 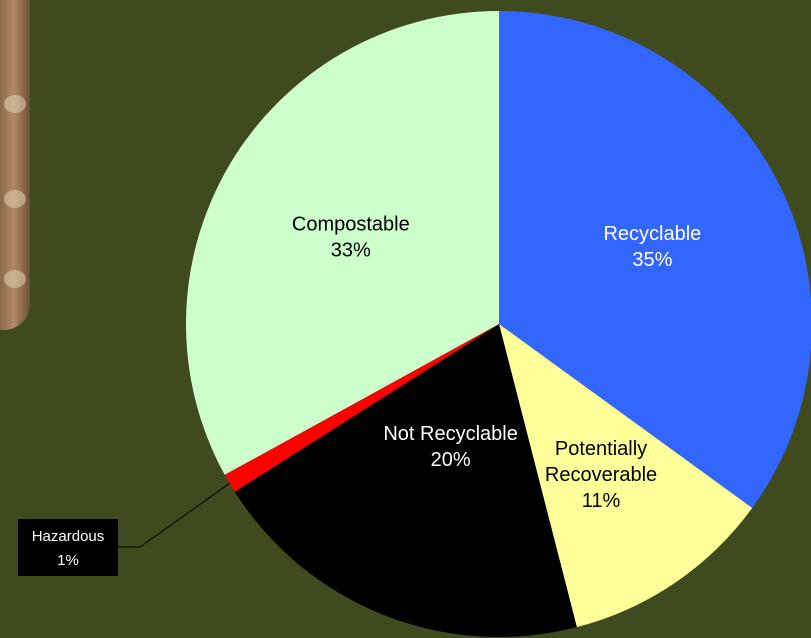 I want to click on slice-value-label: 20%, so click(x=451, y=460).